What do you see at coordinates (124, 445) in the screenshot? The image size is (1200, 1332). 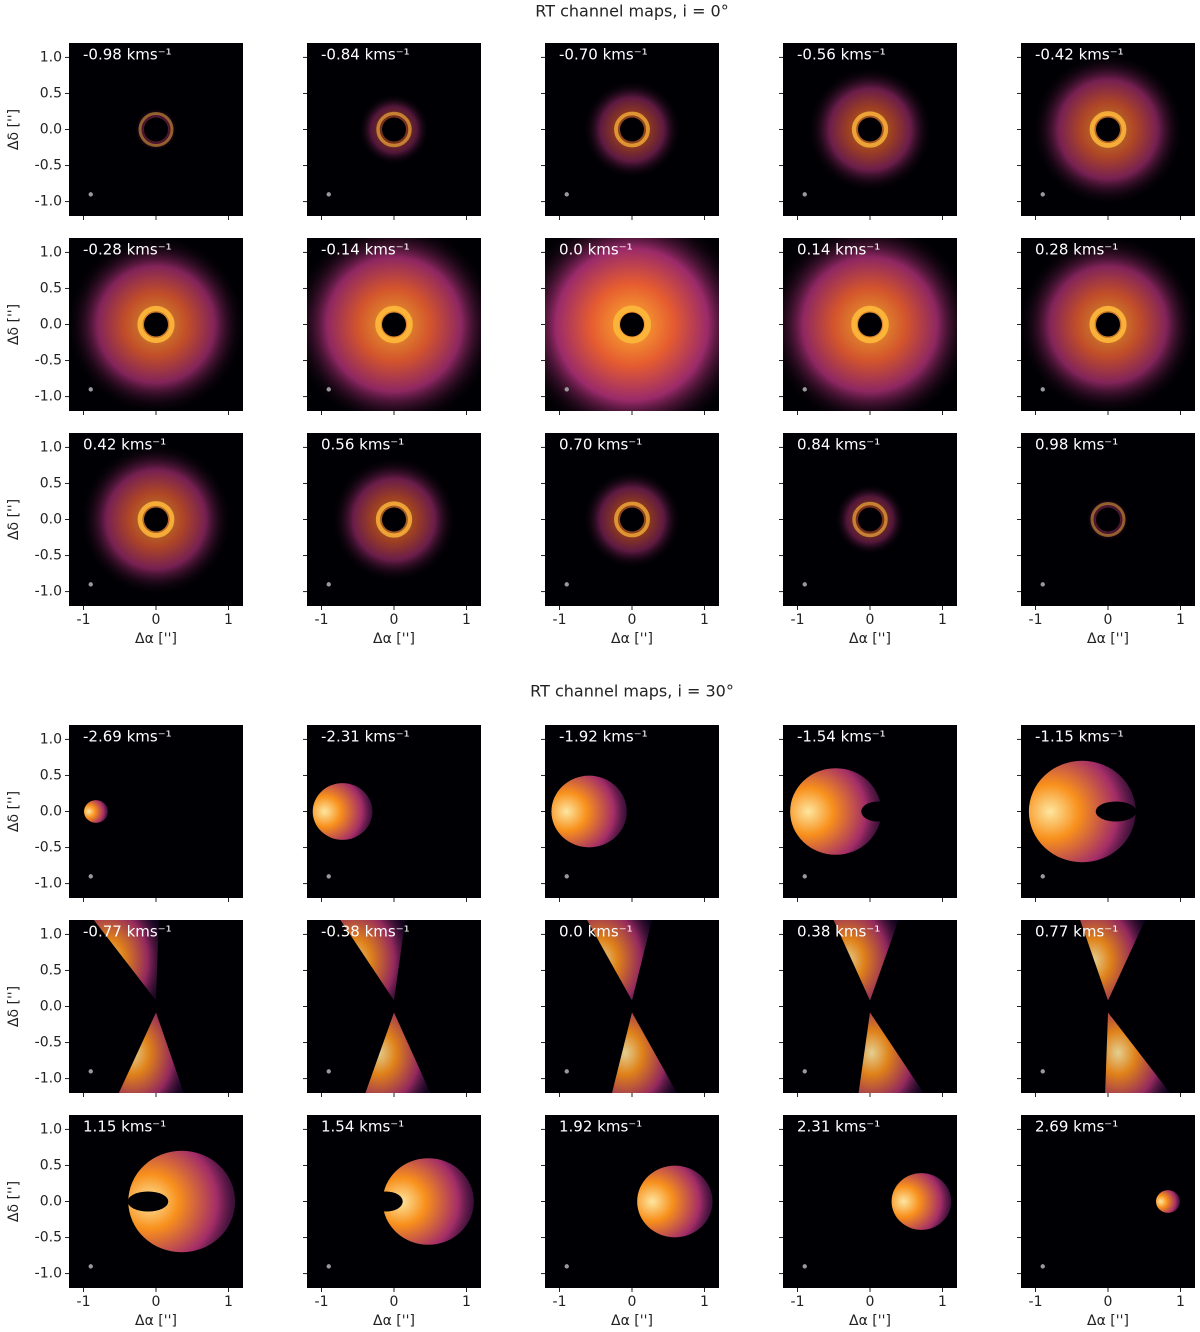 I see `channel-label: 0.42 kms⁻¹` at bounding box center [124, 445].